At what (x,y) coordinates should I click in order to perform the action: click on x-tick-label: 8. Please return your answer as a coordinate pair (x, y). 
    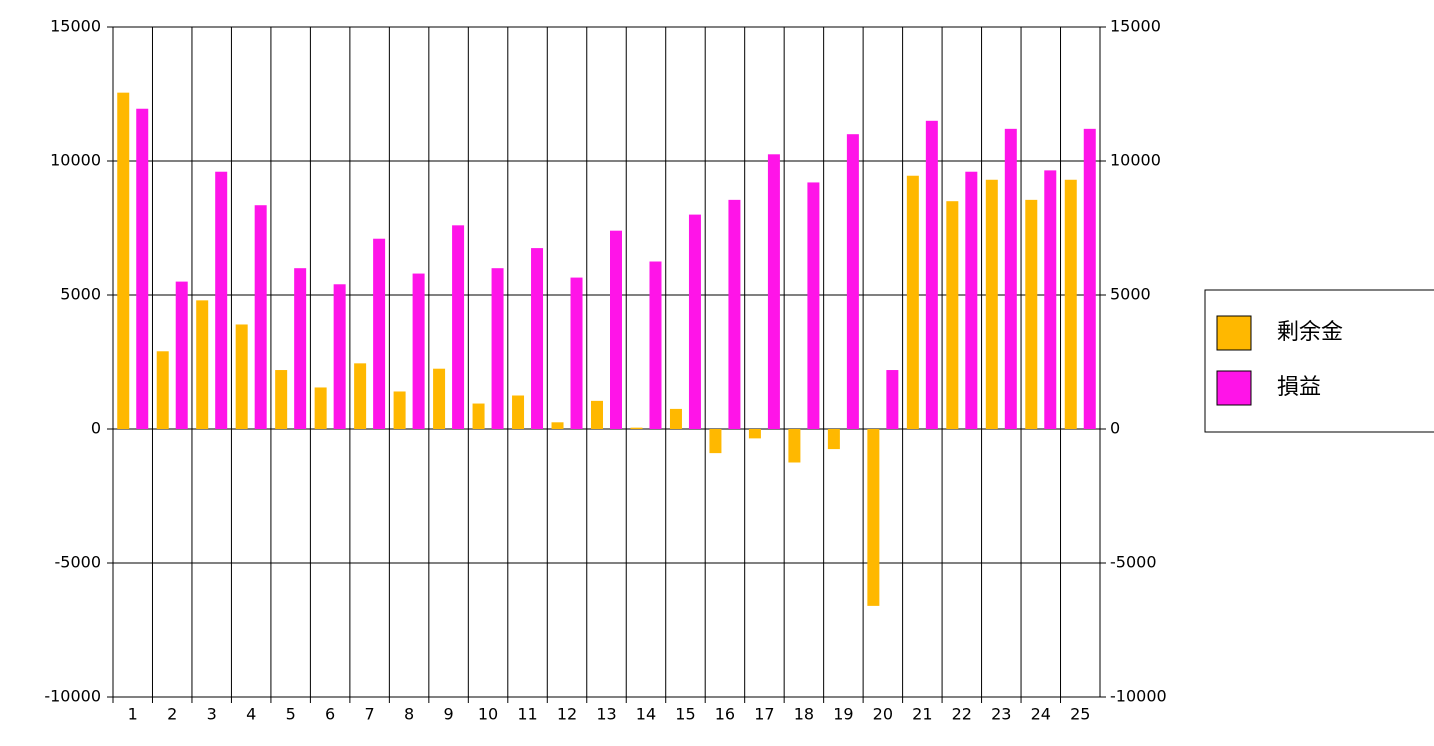
    Looking at the image, I should click on (409, 714).